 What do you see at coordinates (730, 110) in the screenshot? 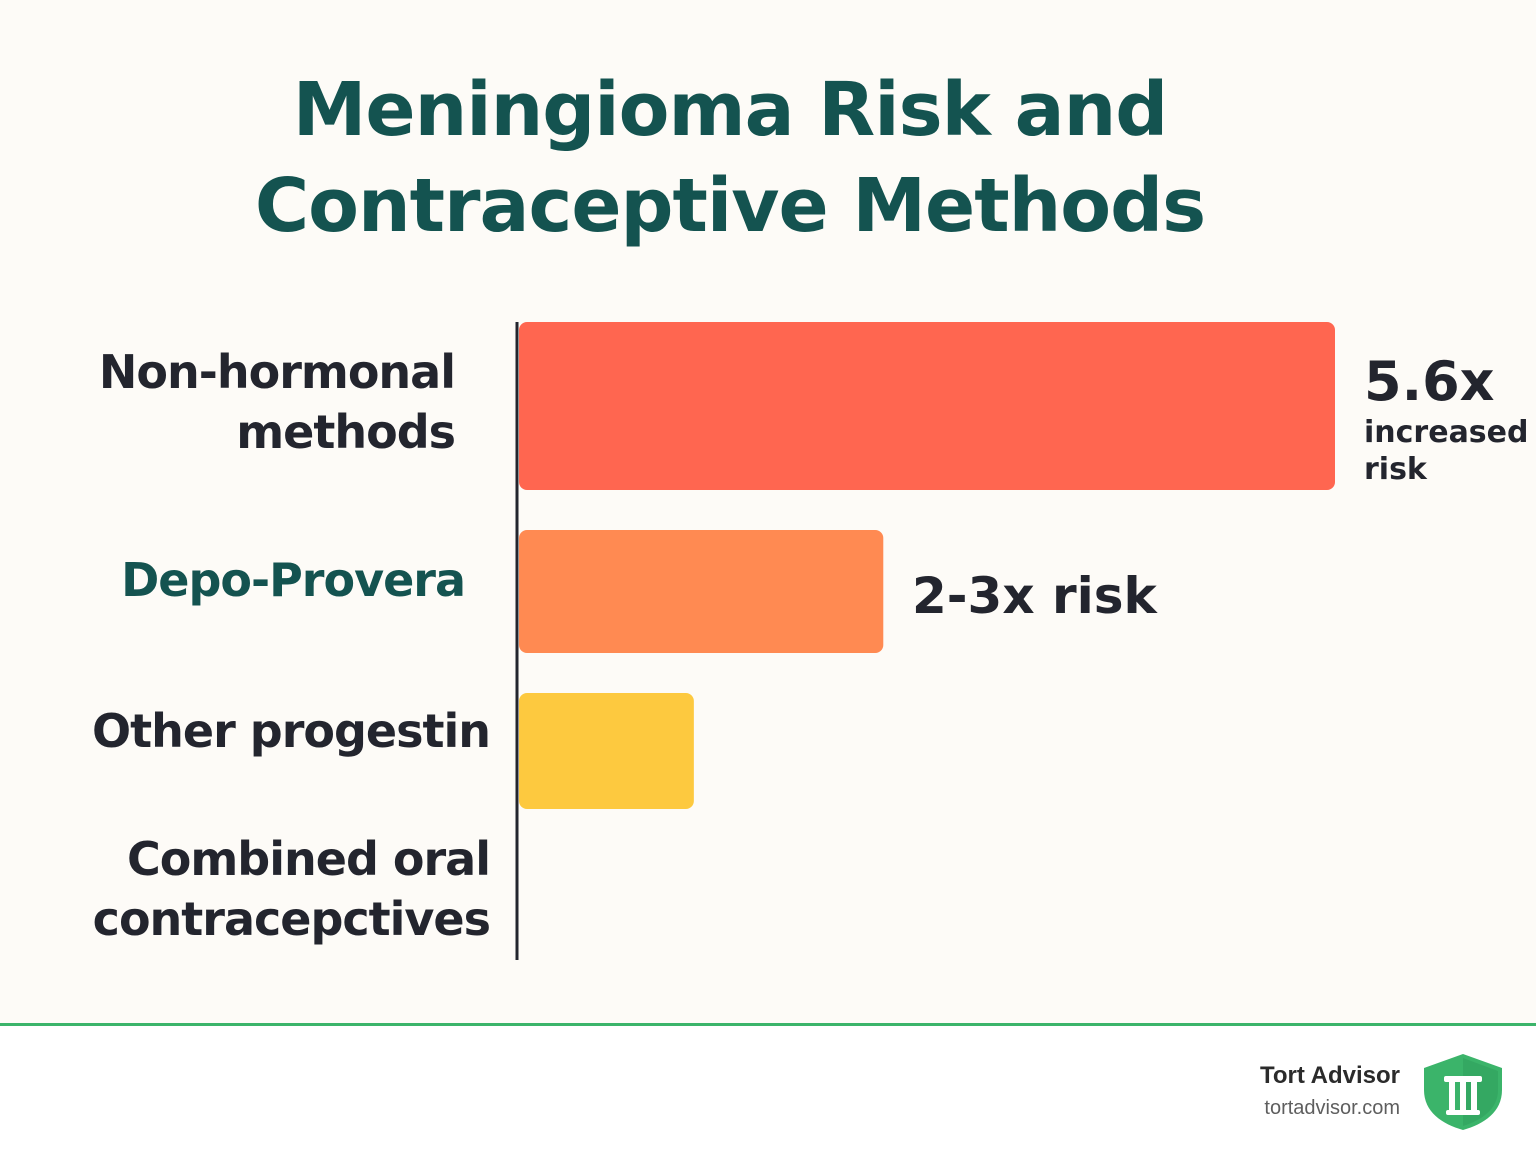
I see `chart-title-line1: Meningioma Risk and` at bounding box center [730, 110].